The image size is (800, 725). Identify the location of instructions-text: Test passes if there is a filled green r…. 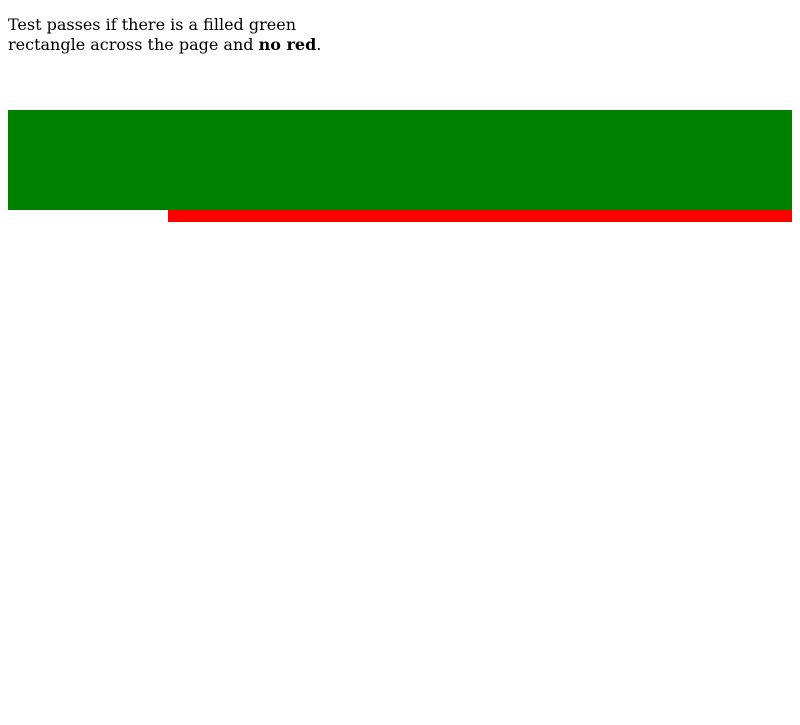
(152, 34).